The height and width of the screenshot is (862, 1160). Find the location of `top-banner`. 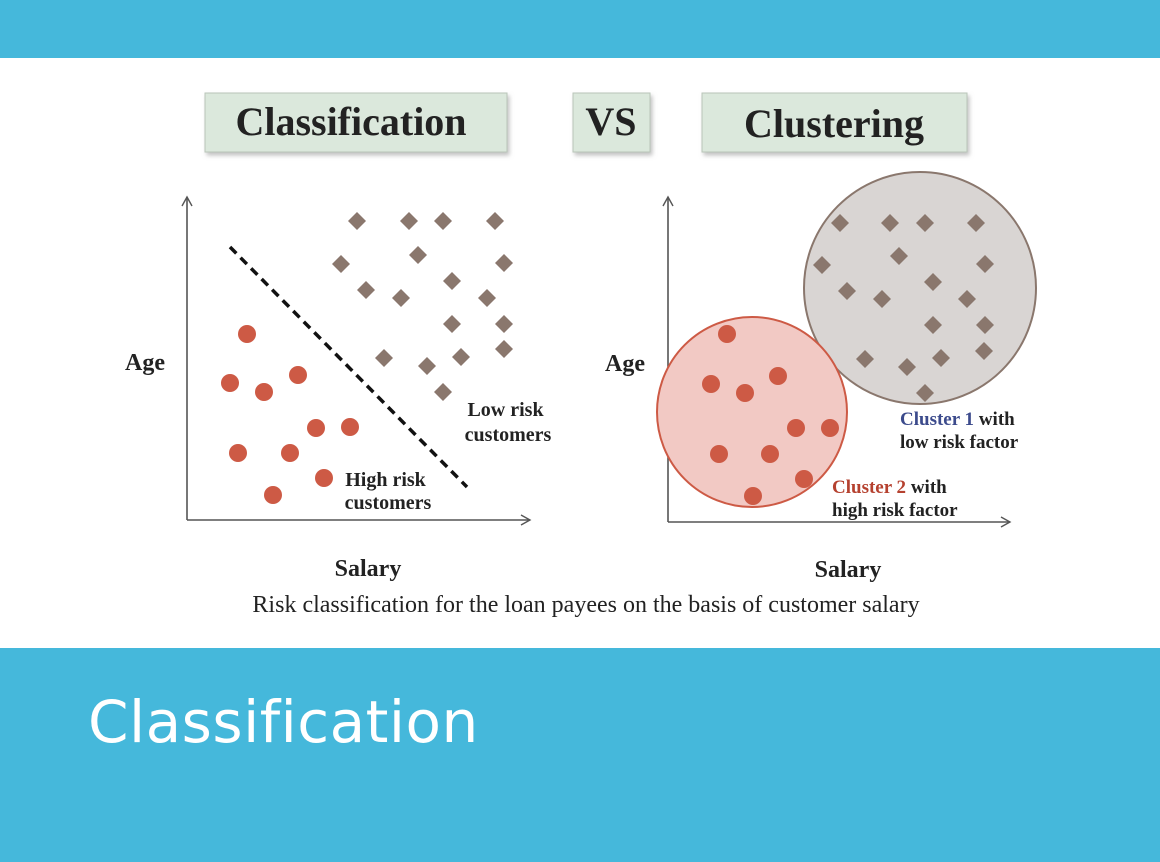

top-banner is located at coordinates (580, 29).